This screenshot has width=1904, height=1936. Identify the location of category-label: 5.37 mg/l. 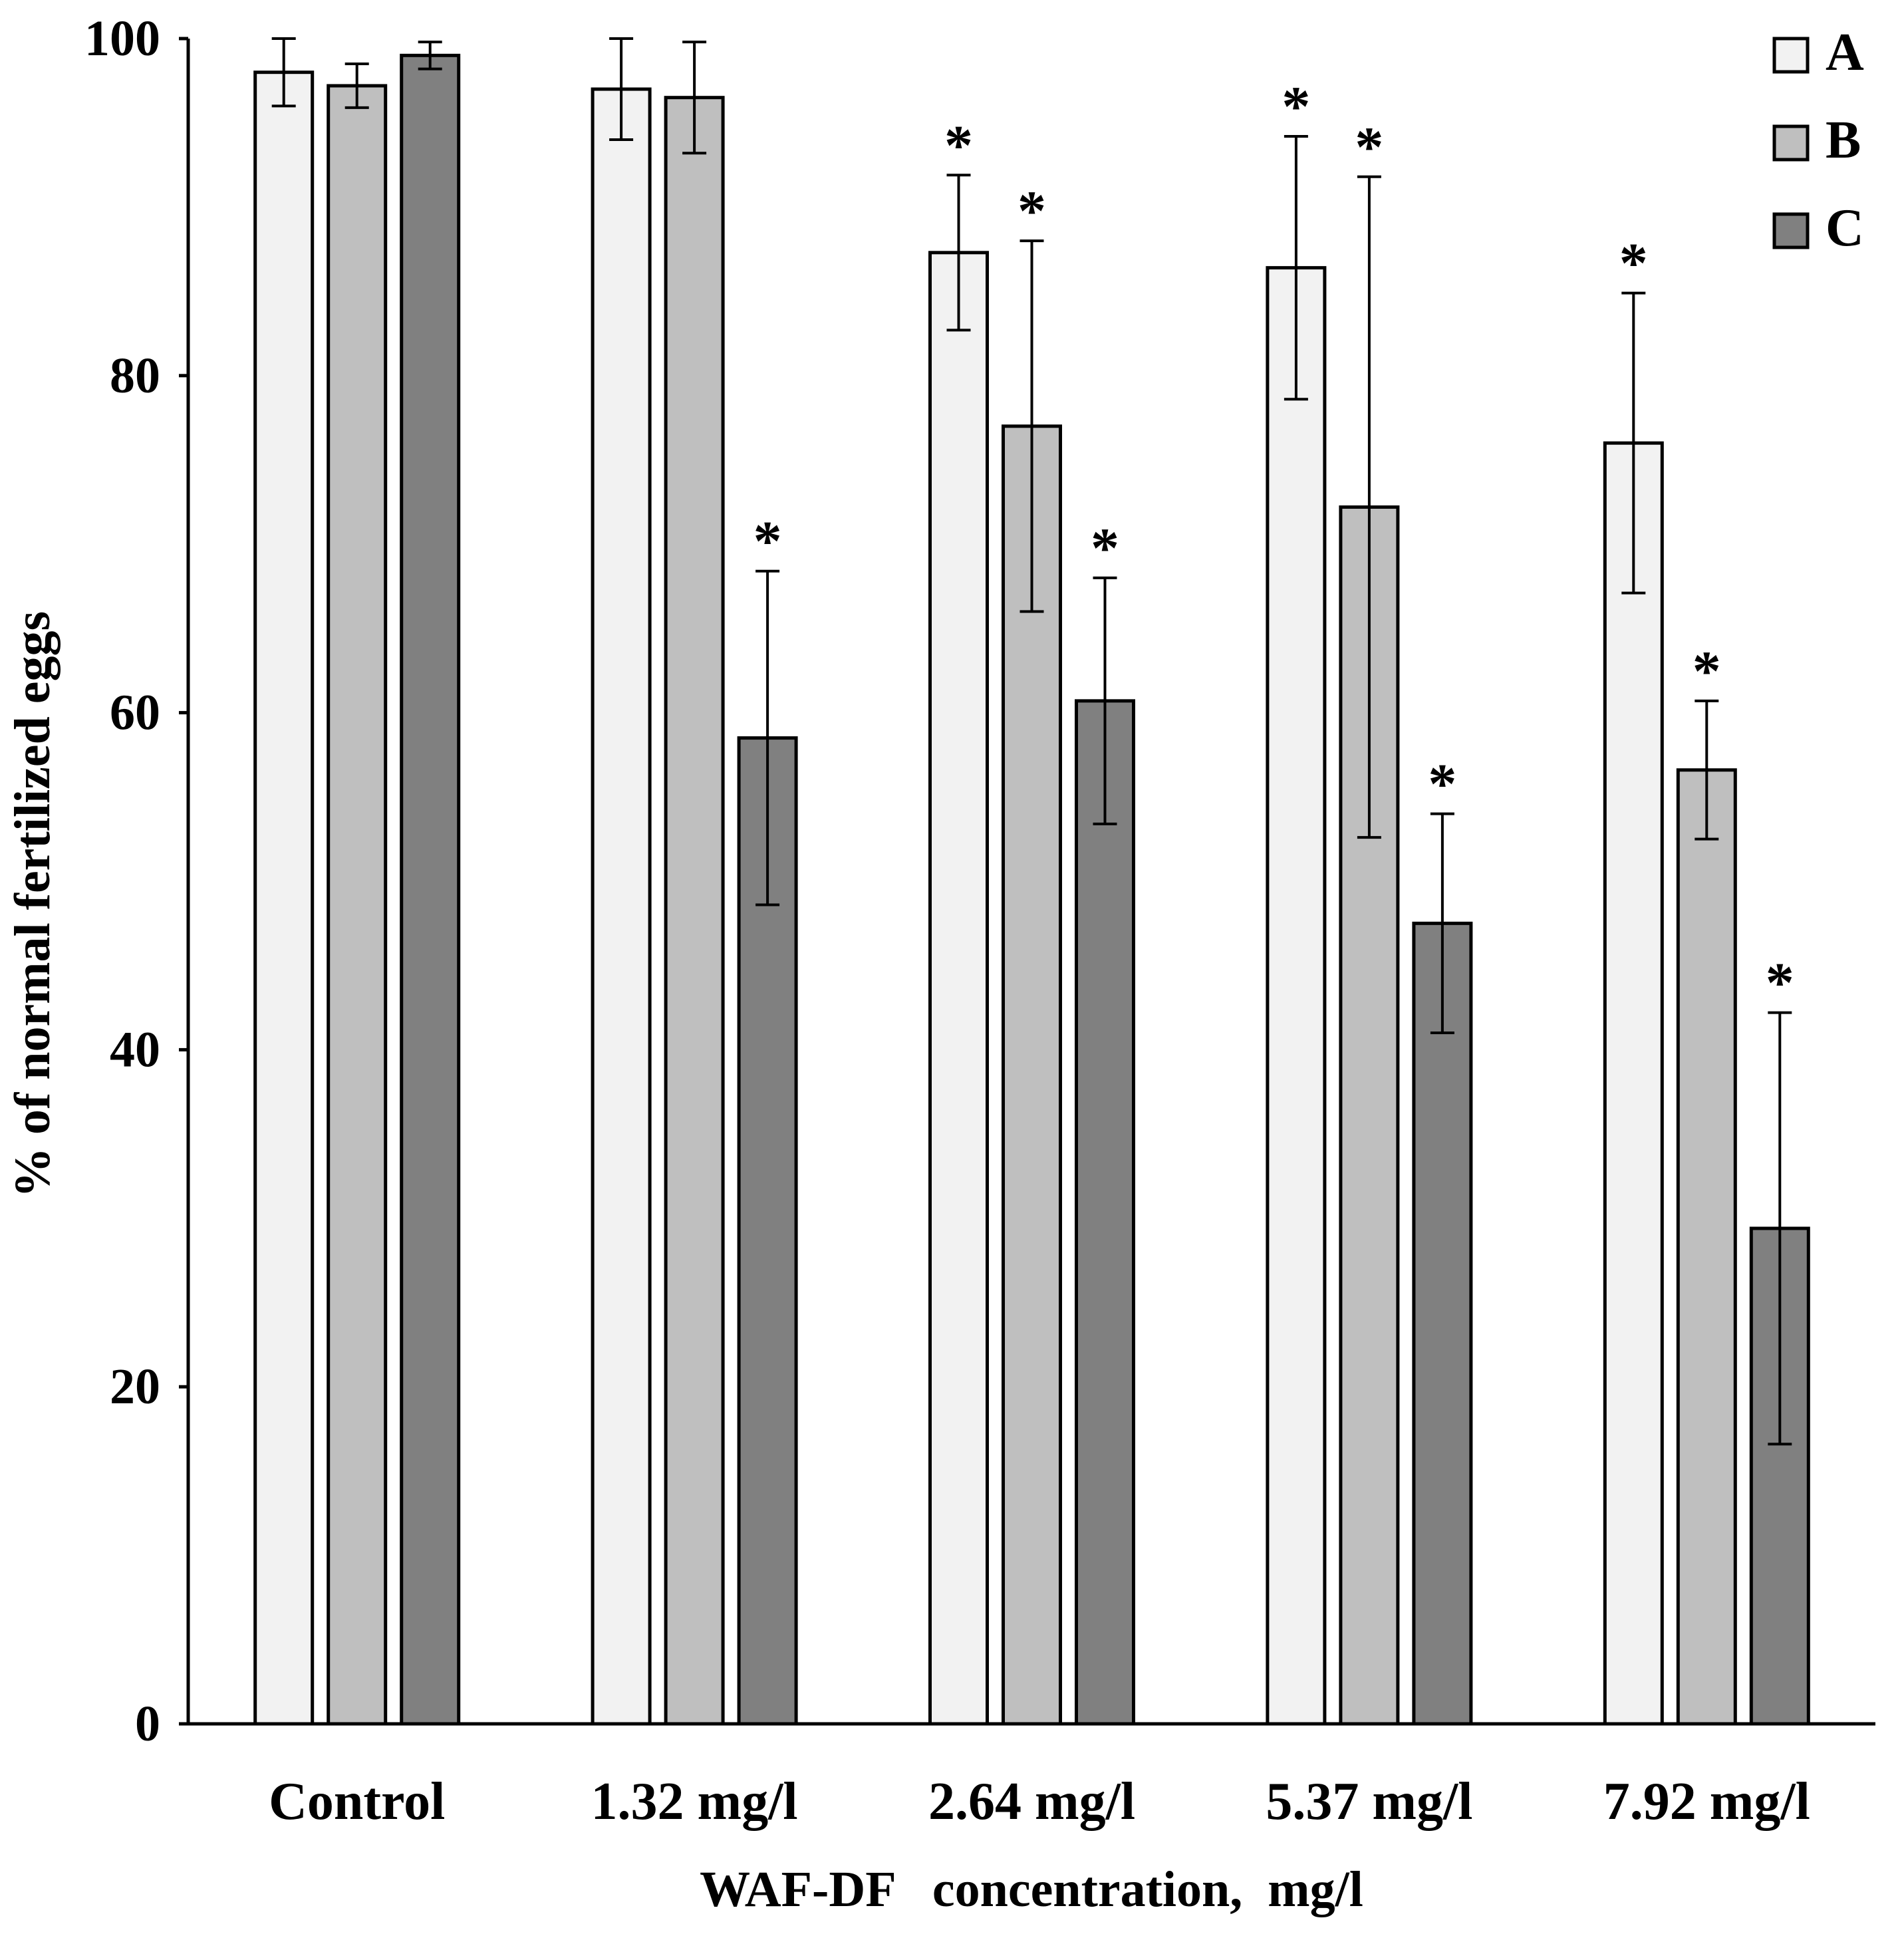
(1369, 1801).